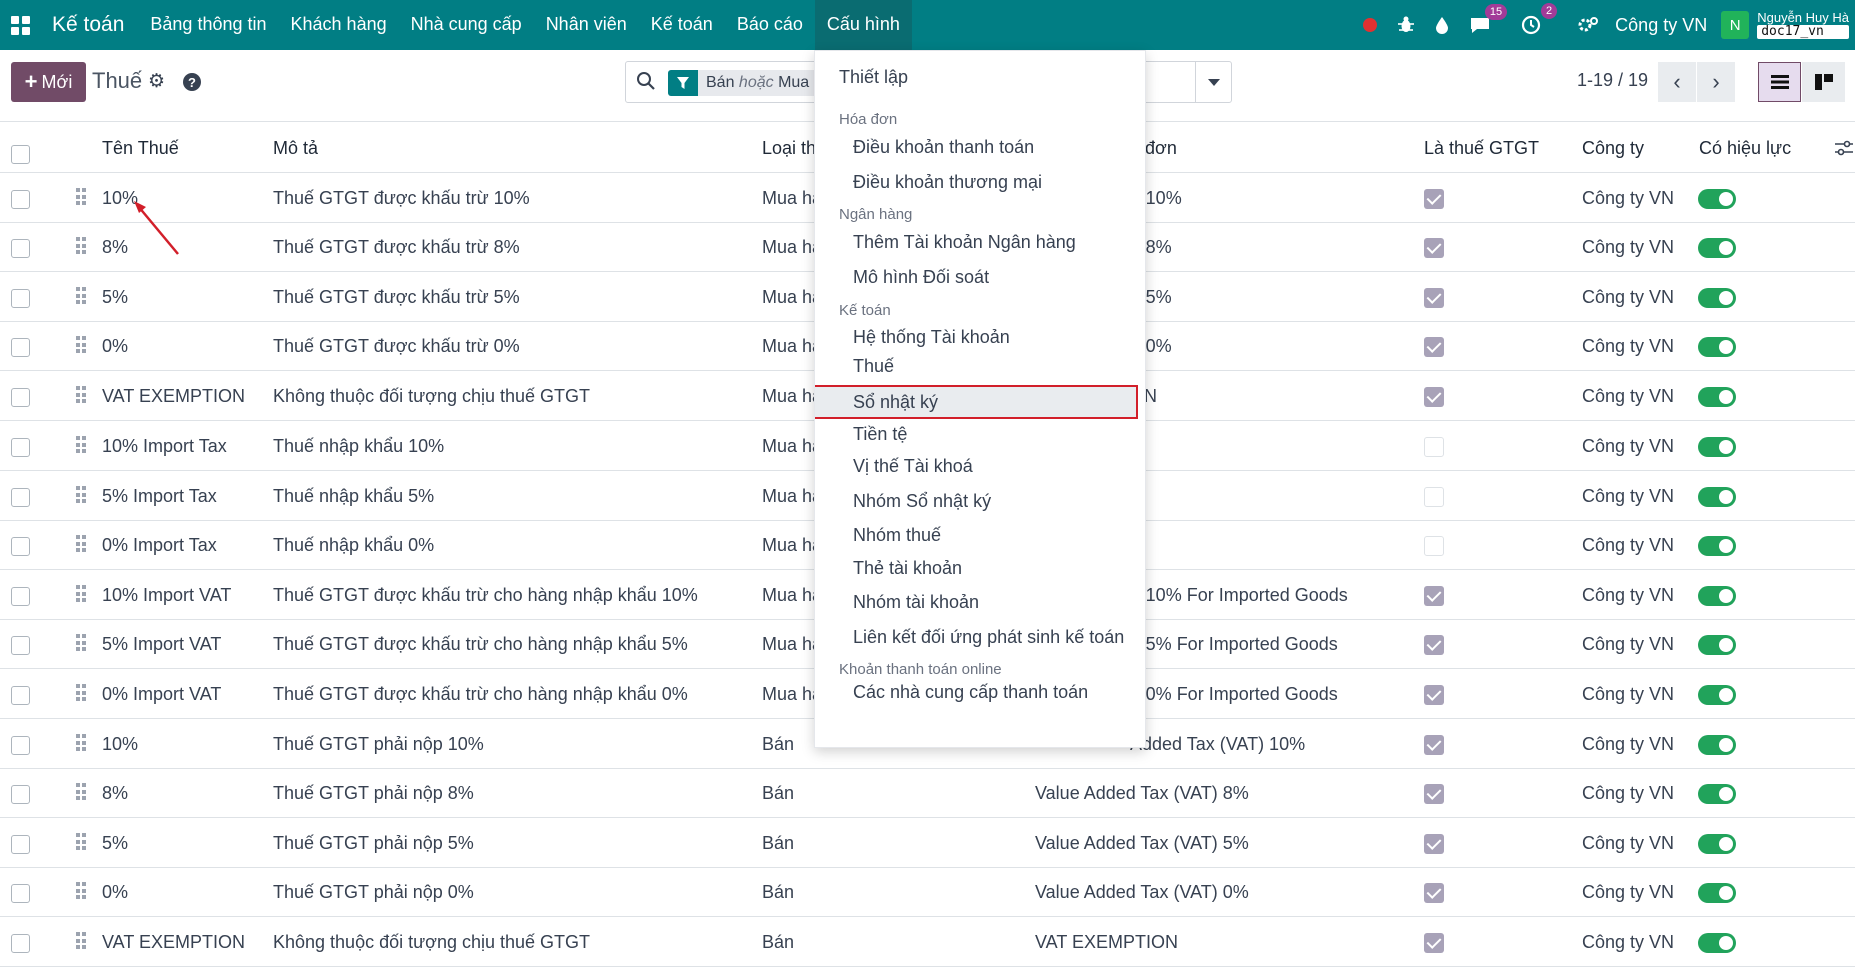  What do you see at coordinates (20, 154) in the screenshot?
I see `select-all-checkbox` at bounding box center [20, 154].